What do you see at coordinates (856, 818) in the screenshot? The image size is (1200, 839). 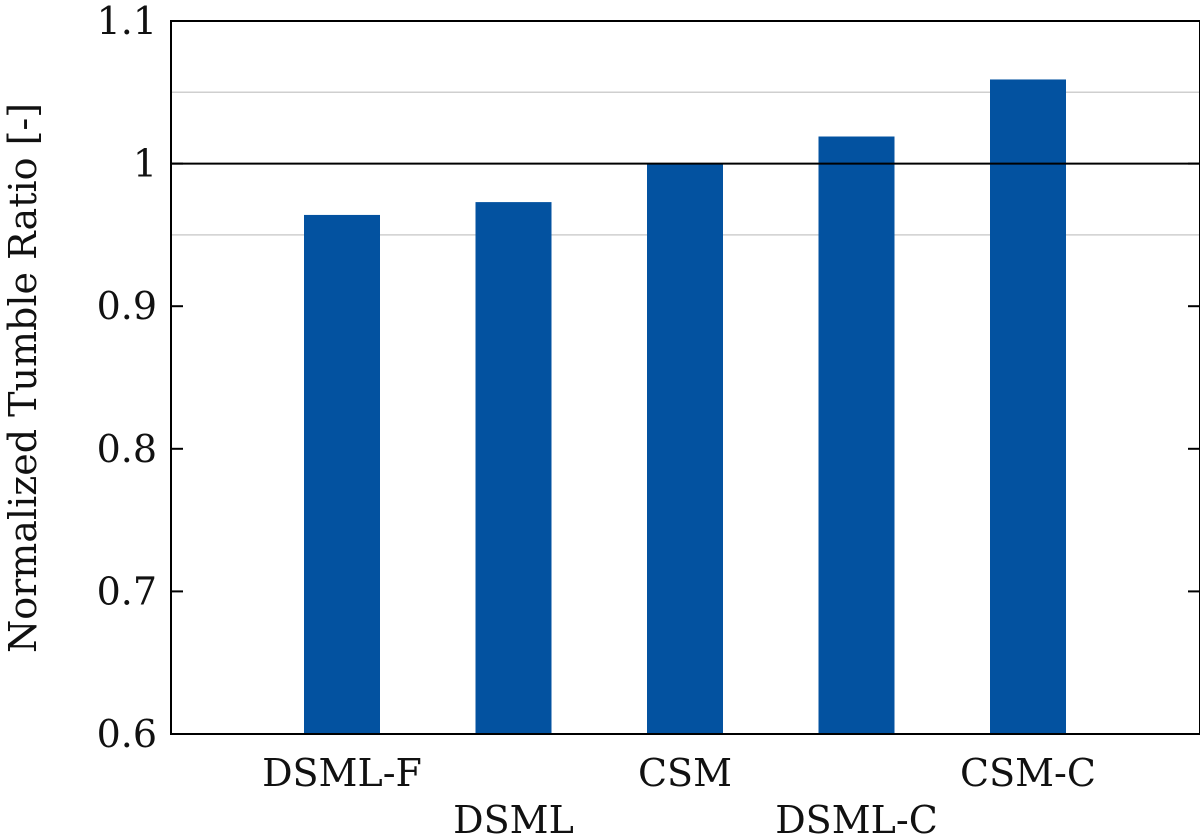 I see `x-tick-label-dsml-c: DSML-C` at bounding box center [856, 818].